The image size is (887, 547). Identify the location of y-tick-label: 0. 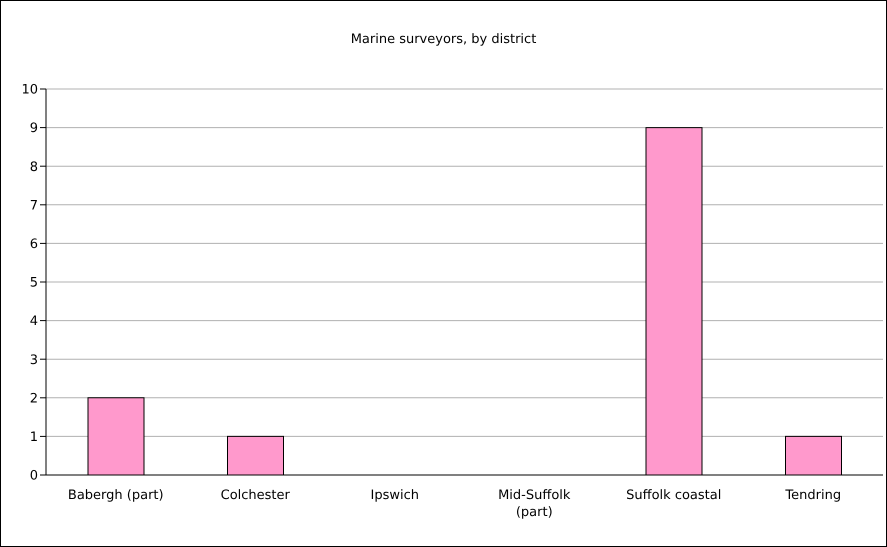
(34, 476).